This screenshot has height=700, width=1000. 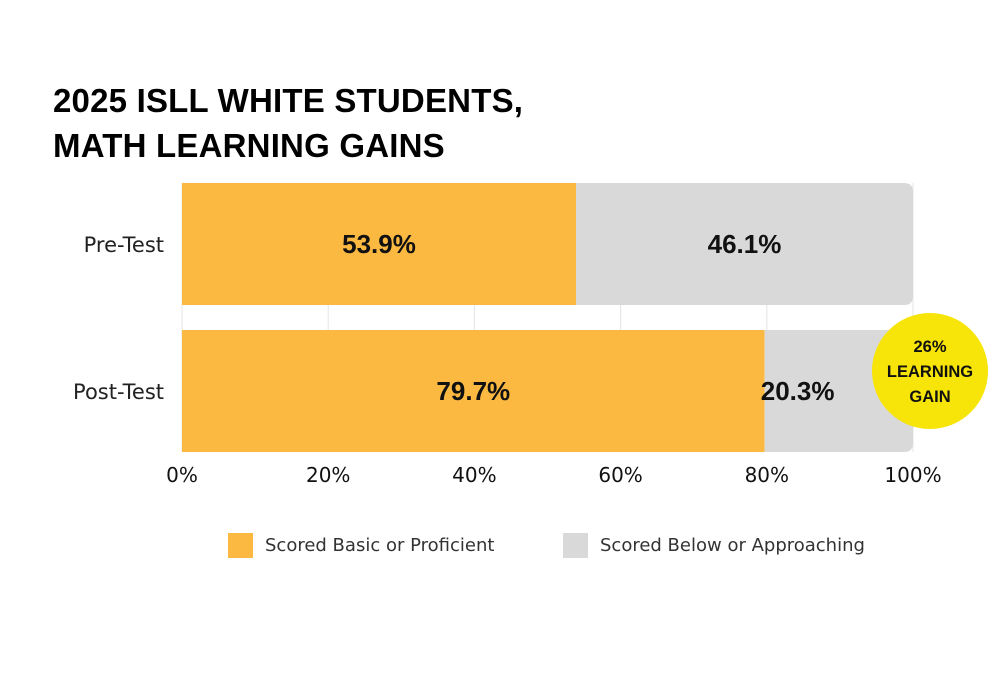 I want to click on value-label: 53.9%, so click(x=379, y=244).